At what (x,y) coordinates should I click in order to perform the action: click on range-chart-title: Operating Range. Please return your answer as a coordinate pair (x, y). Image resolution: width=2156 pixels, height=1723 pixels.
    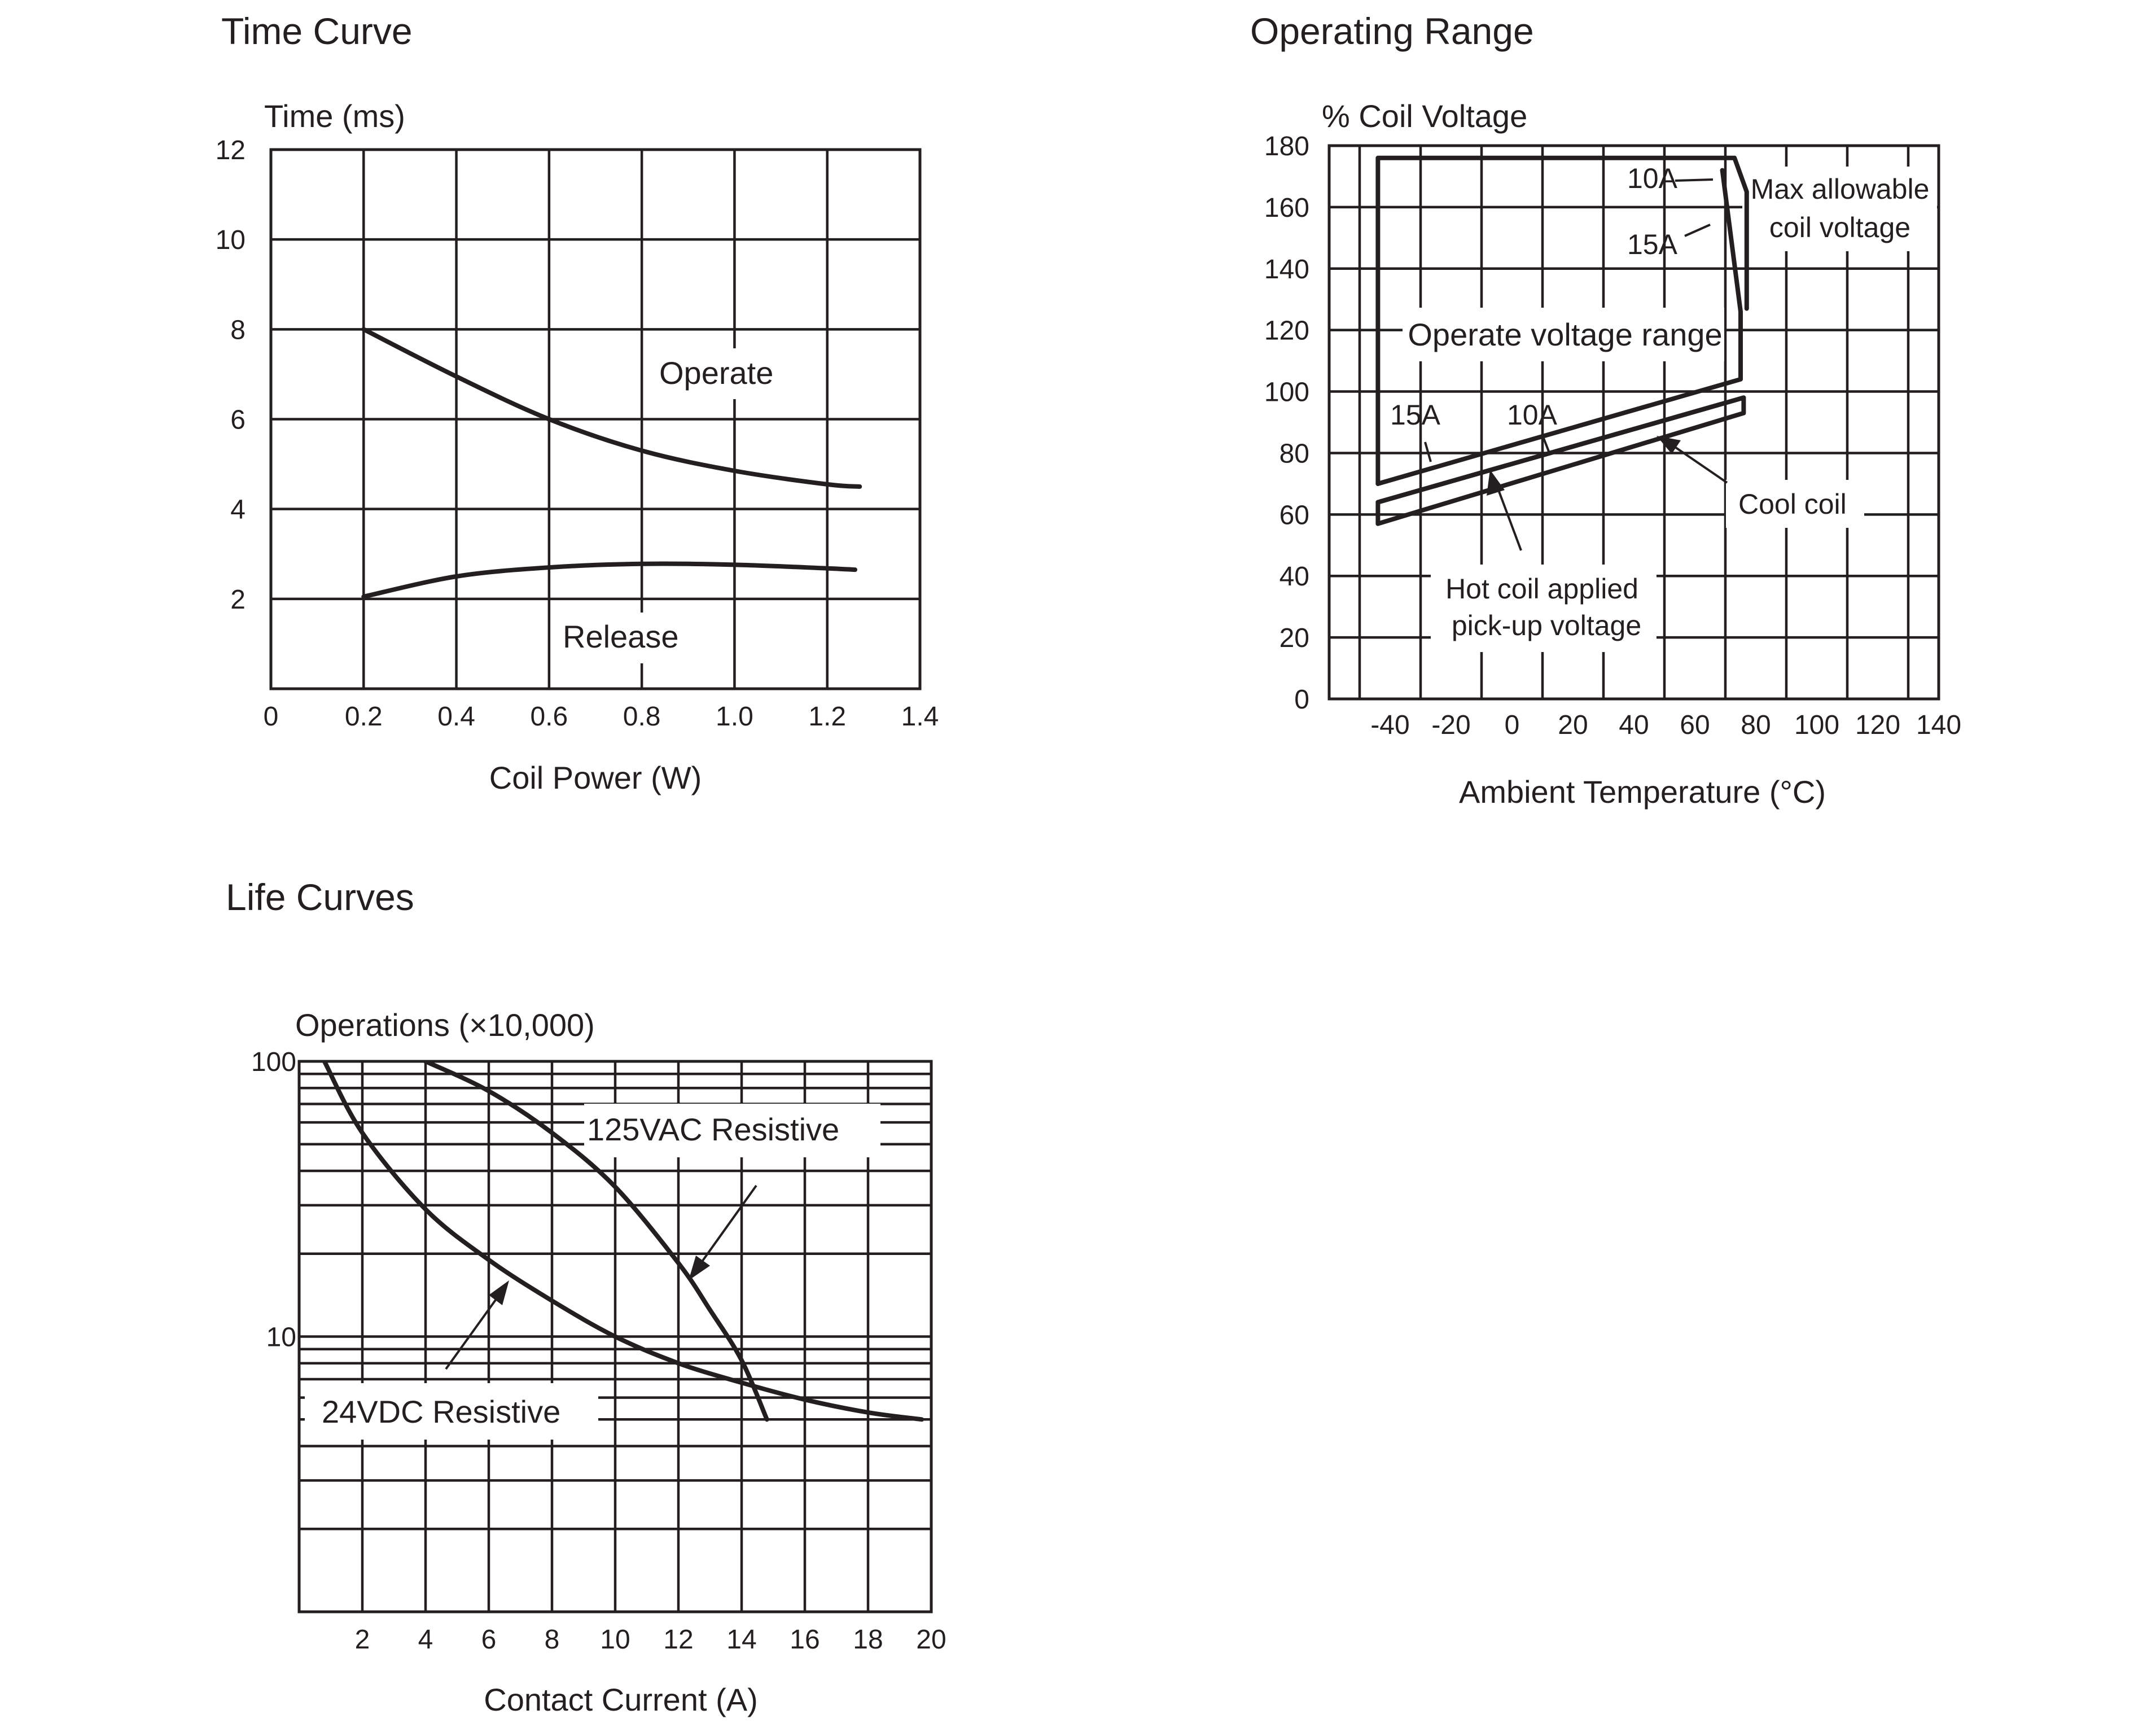
    Looking at the image, I should click on (1392, 31).